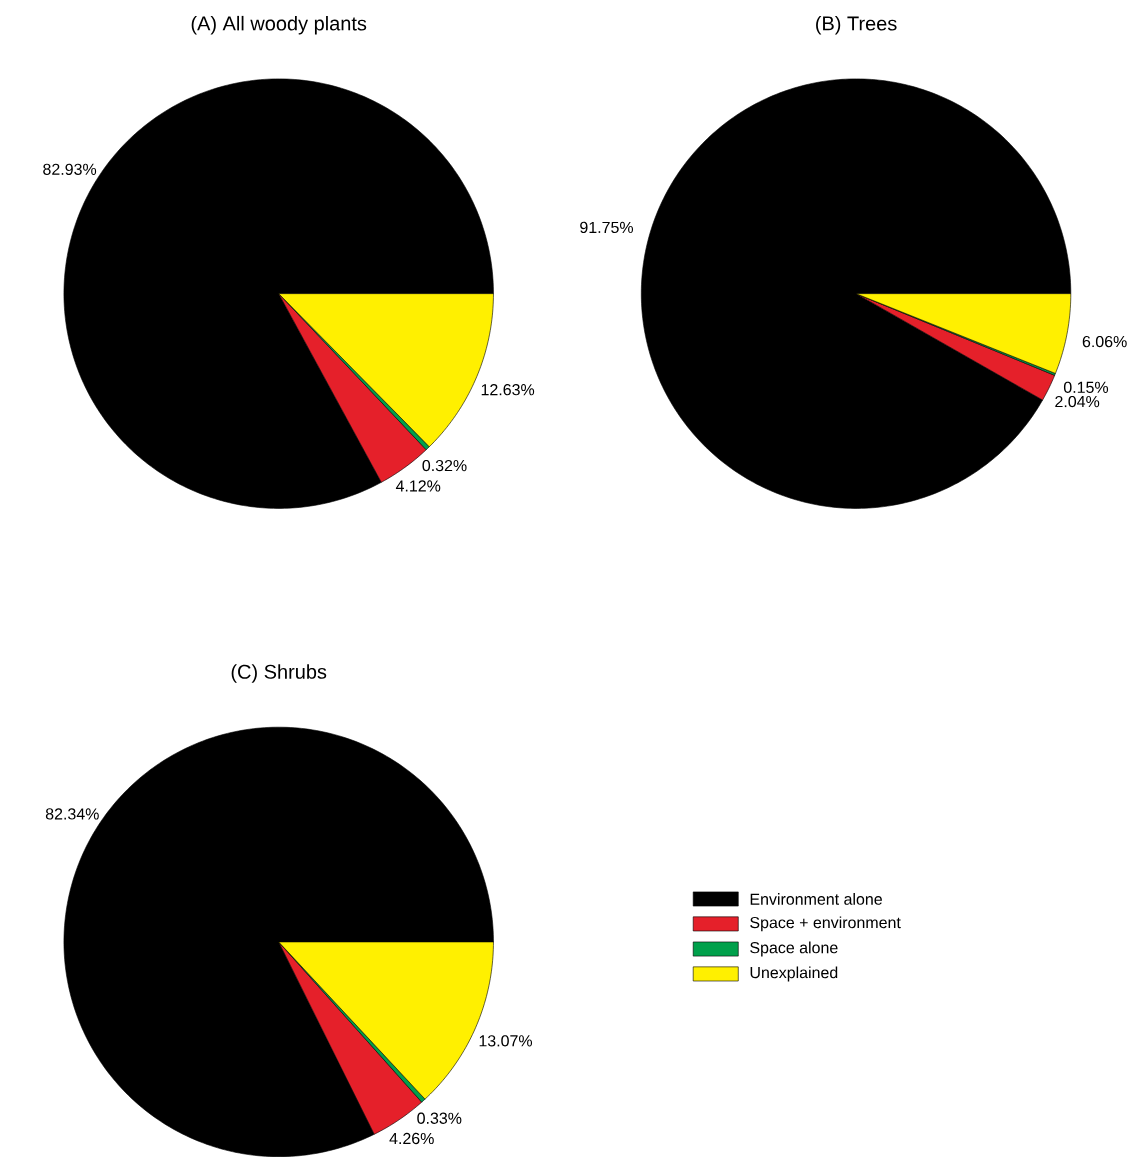 This screenshot has height=1157, width=1131. Describe the element at coordinates (1077, 401) in the screenshot. I see `data-label: 2.04%` at that location.